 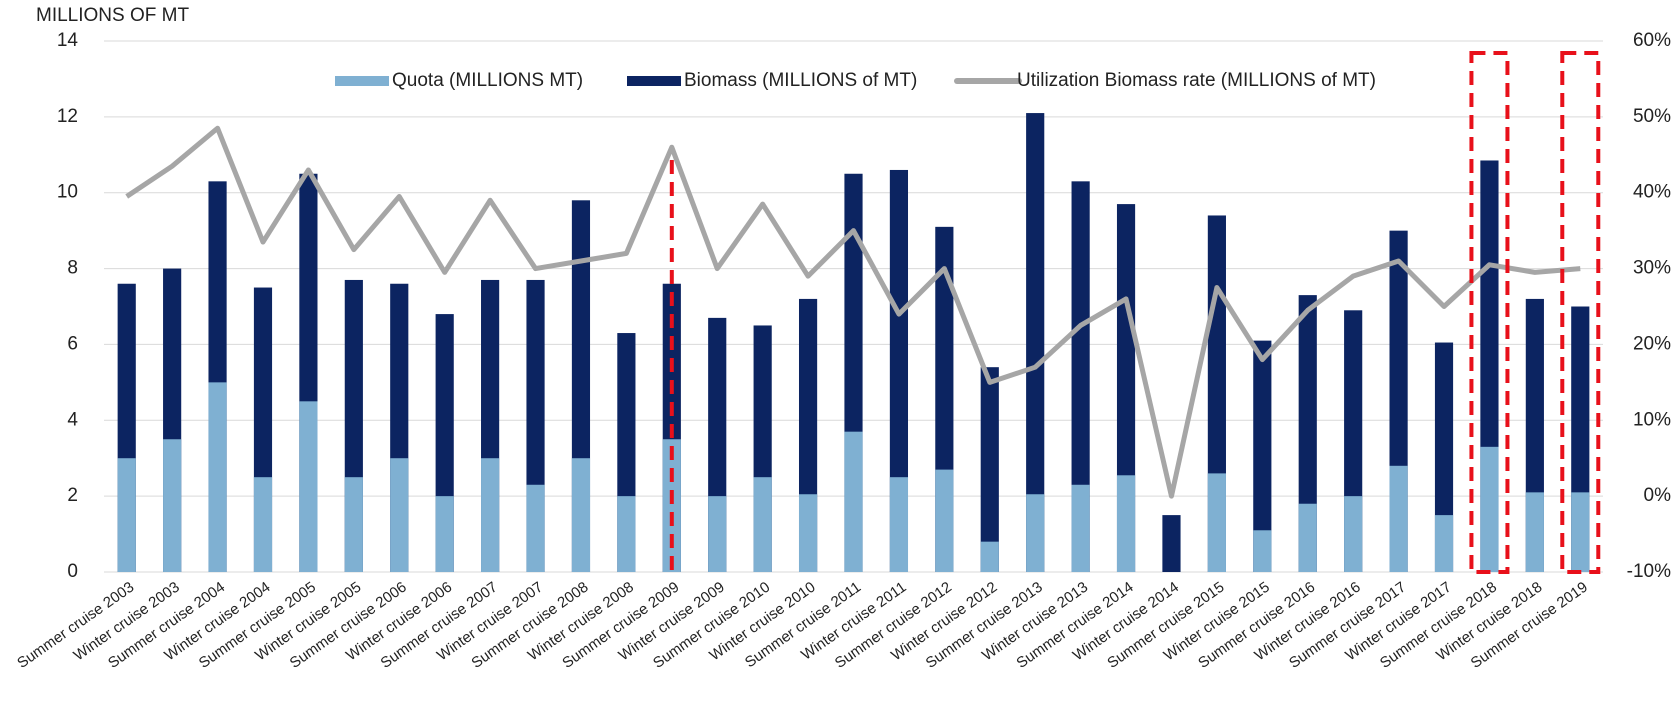 I want to click on y2-tick-label: 60%, so click(x=1652, y=40).